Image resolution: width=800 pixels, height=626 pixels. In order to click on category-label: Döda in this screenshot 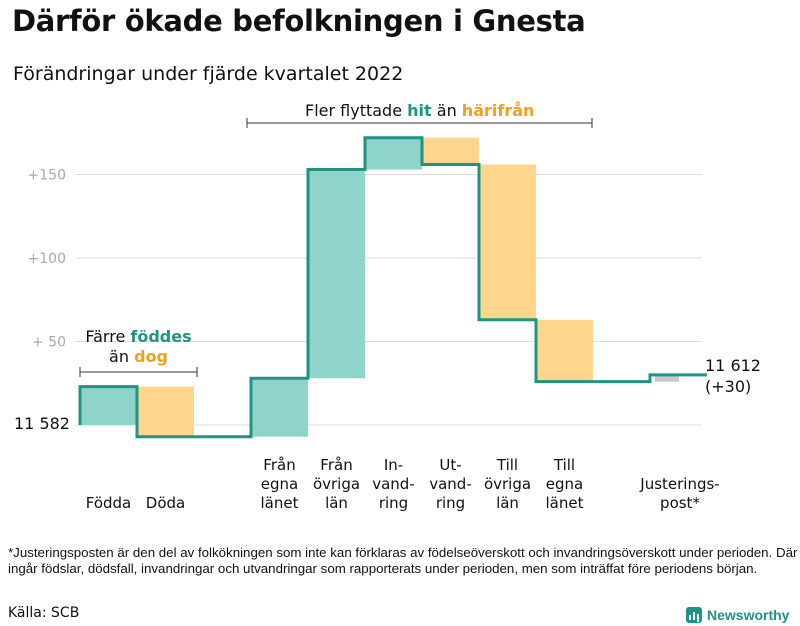, I will do `click(165, 503)`.